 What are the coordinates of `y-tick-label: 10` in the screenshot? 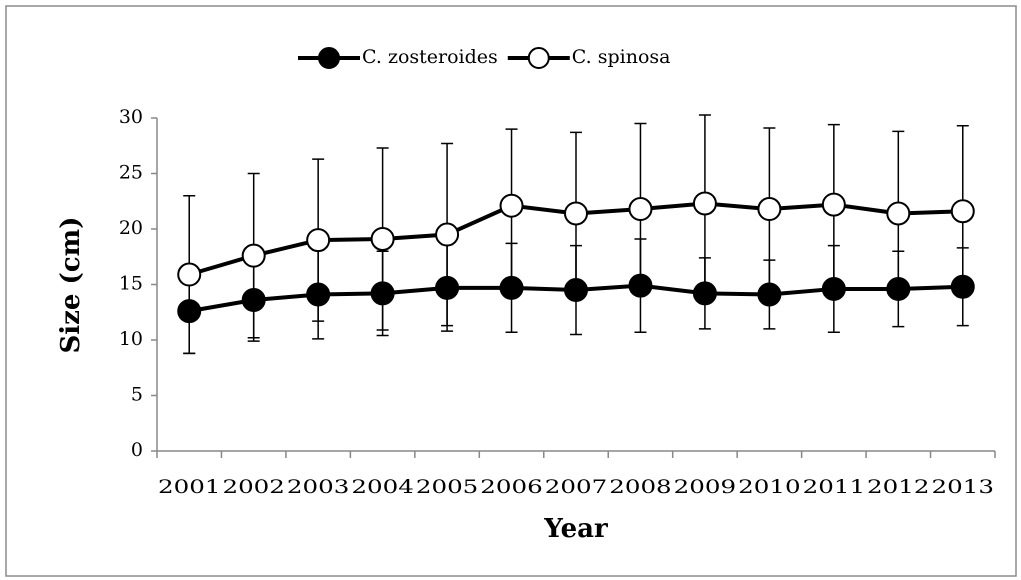 It's located at (131, 339).